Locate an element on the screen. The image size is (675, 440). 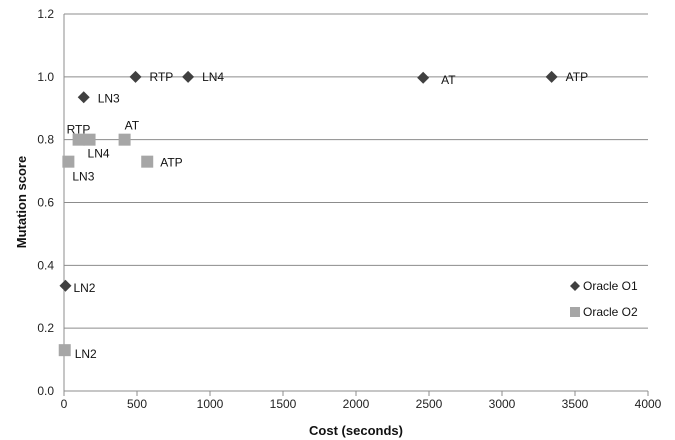
y-tick-label: 1.0 is located at coordinates (45, 77).